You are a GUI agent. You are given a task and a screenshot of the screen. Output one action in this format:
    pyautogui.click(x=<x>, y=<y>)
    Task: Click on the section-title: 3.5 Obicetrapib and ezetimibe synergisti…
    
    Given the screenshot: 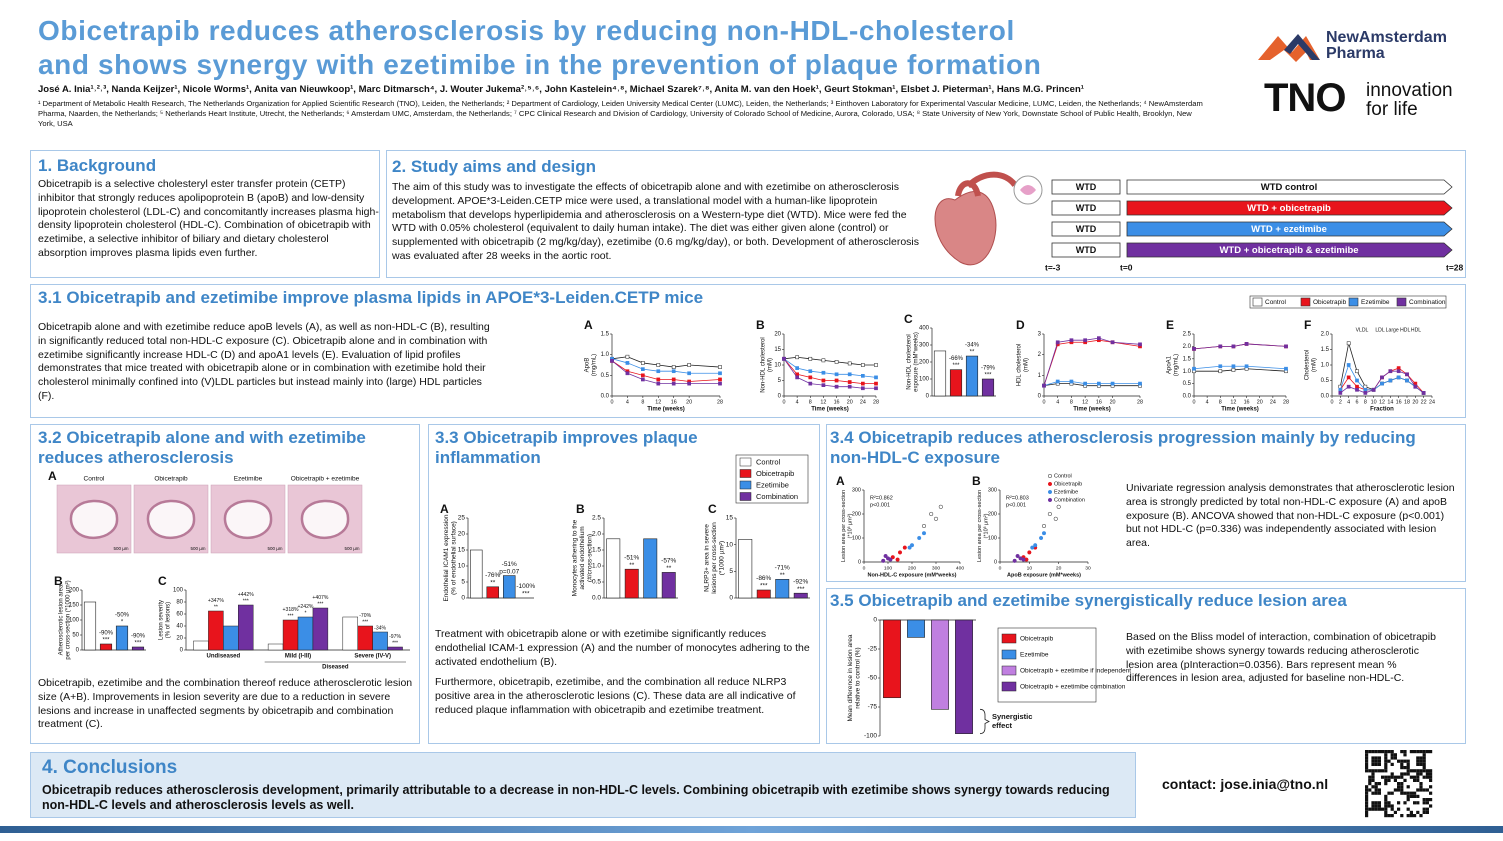 What is the action you would take?
    pyautogui.click(x=1088, y=600)
    